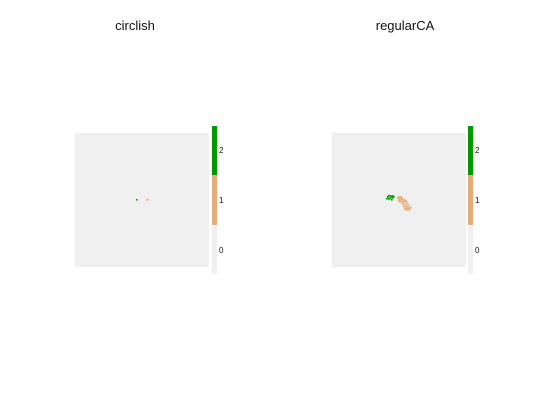 The width and height of the screenshot is (540, 400). I want to click on panel-title: regularCA, so click(405, 25).